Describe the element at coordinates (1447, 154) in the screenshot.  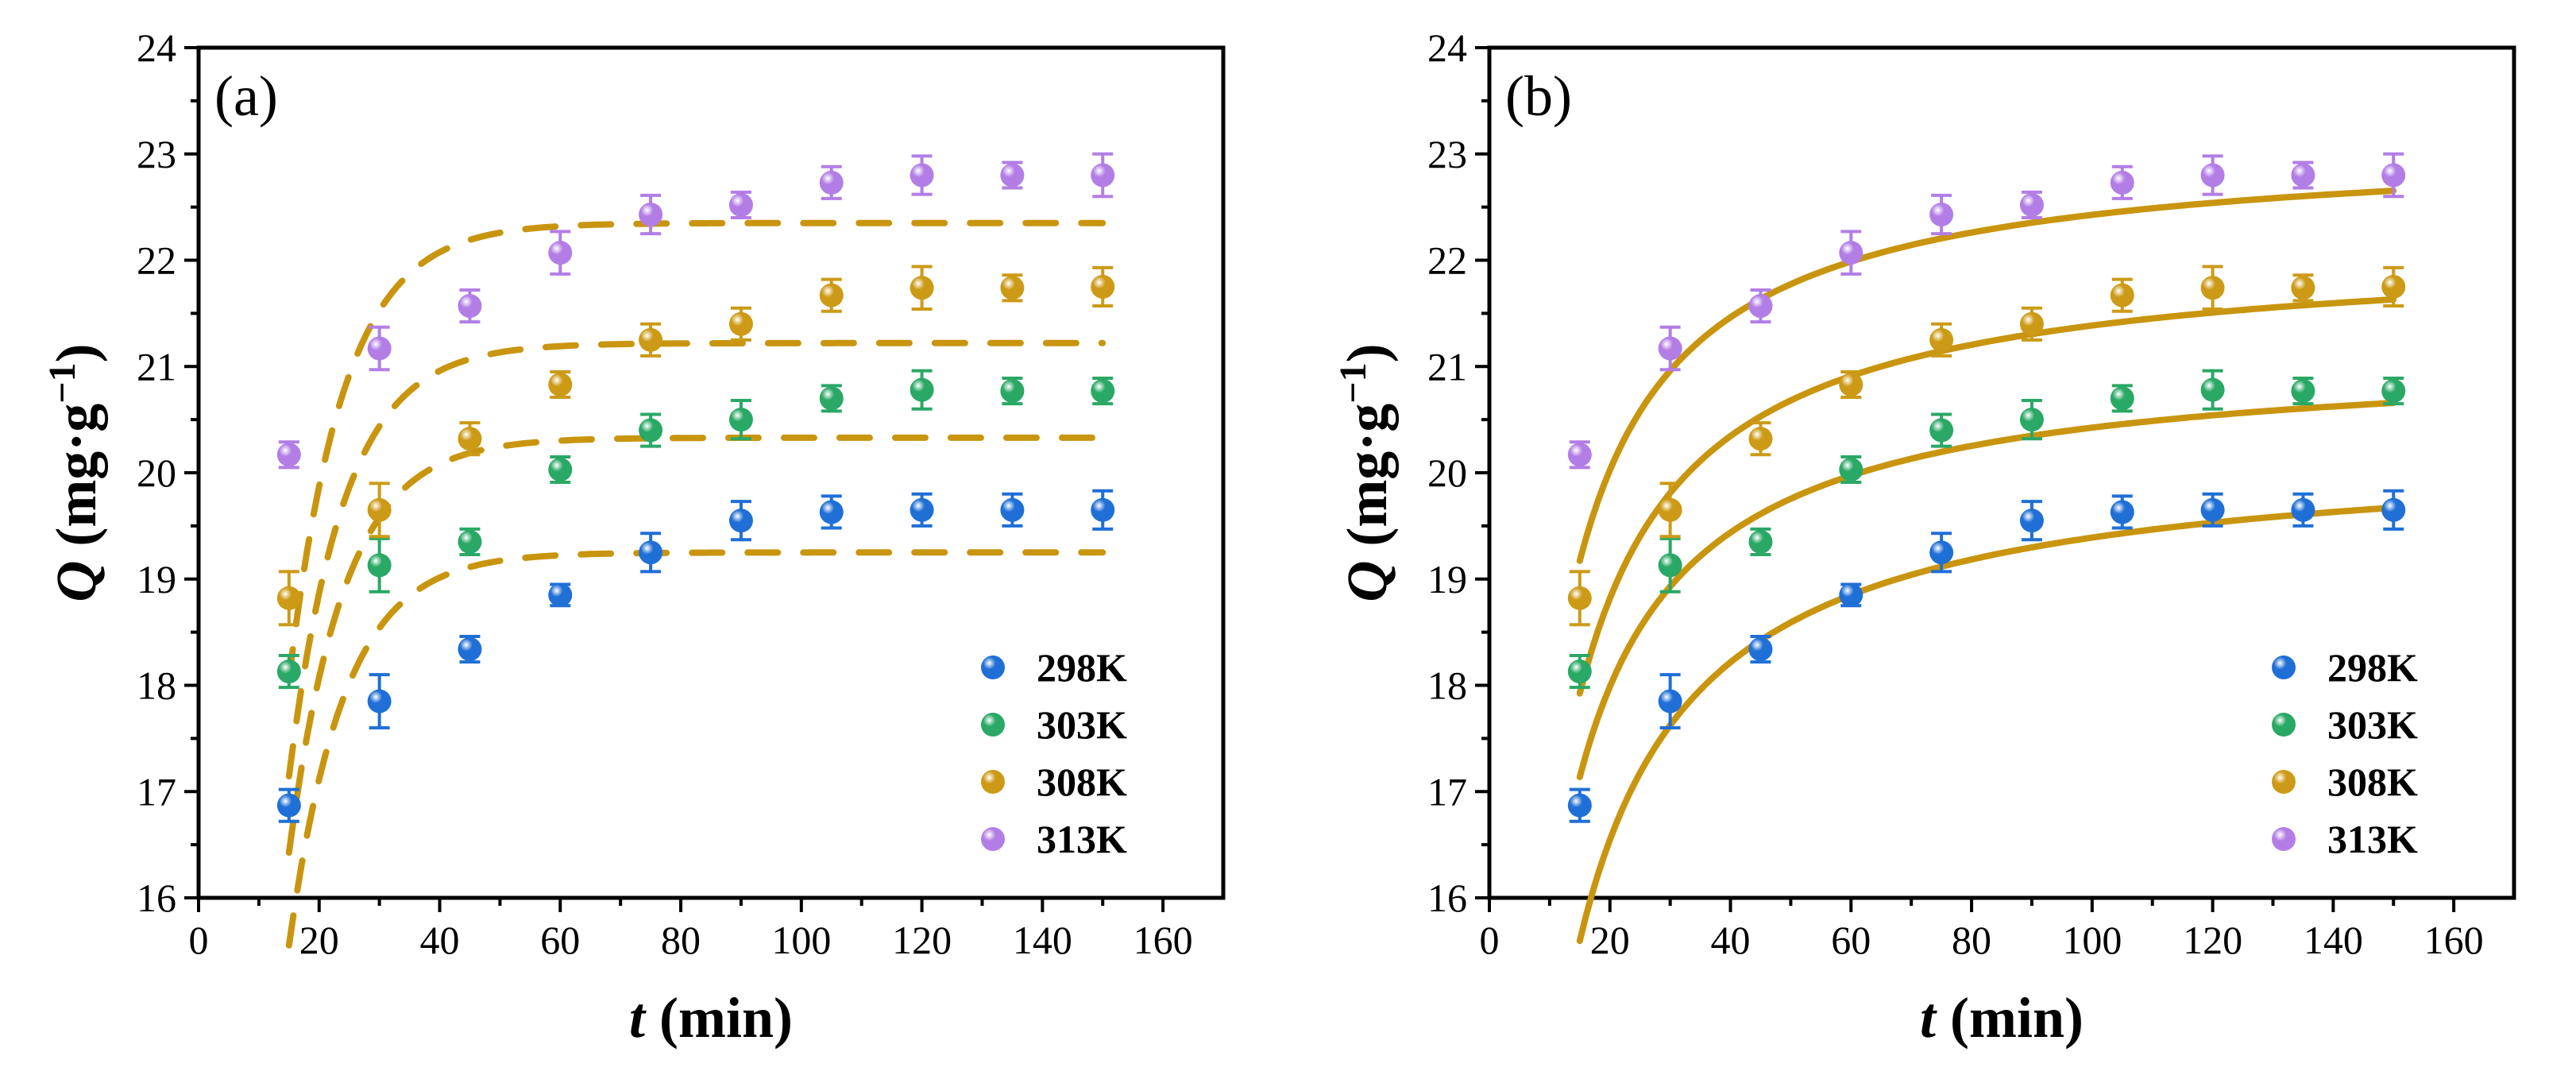
I see `y-tick-label: 23` at that location.